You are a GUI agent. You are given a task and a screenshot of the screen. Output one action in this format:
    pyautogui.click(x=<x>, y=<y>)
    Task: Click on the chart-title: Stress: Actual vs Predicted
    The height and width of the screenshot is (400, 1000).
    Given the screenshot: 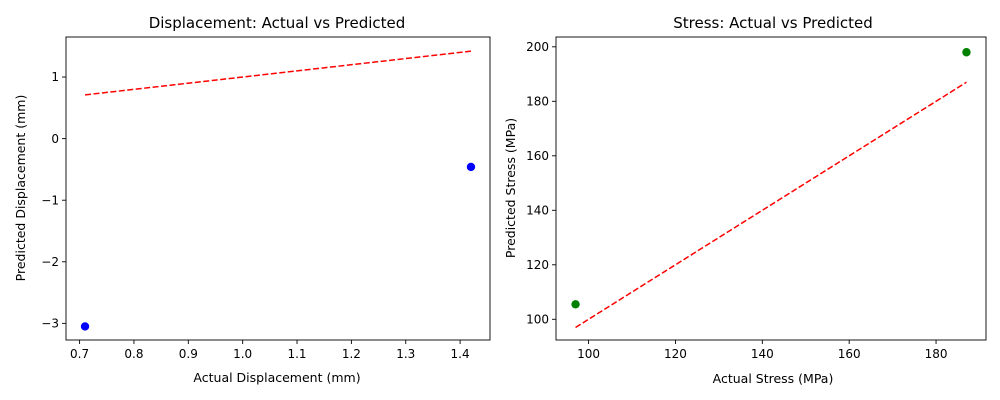 What is the action you would take?
    pyautogui.click(x=773, y=23)
    